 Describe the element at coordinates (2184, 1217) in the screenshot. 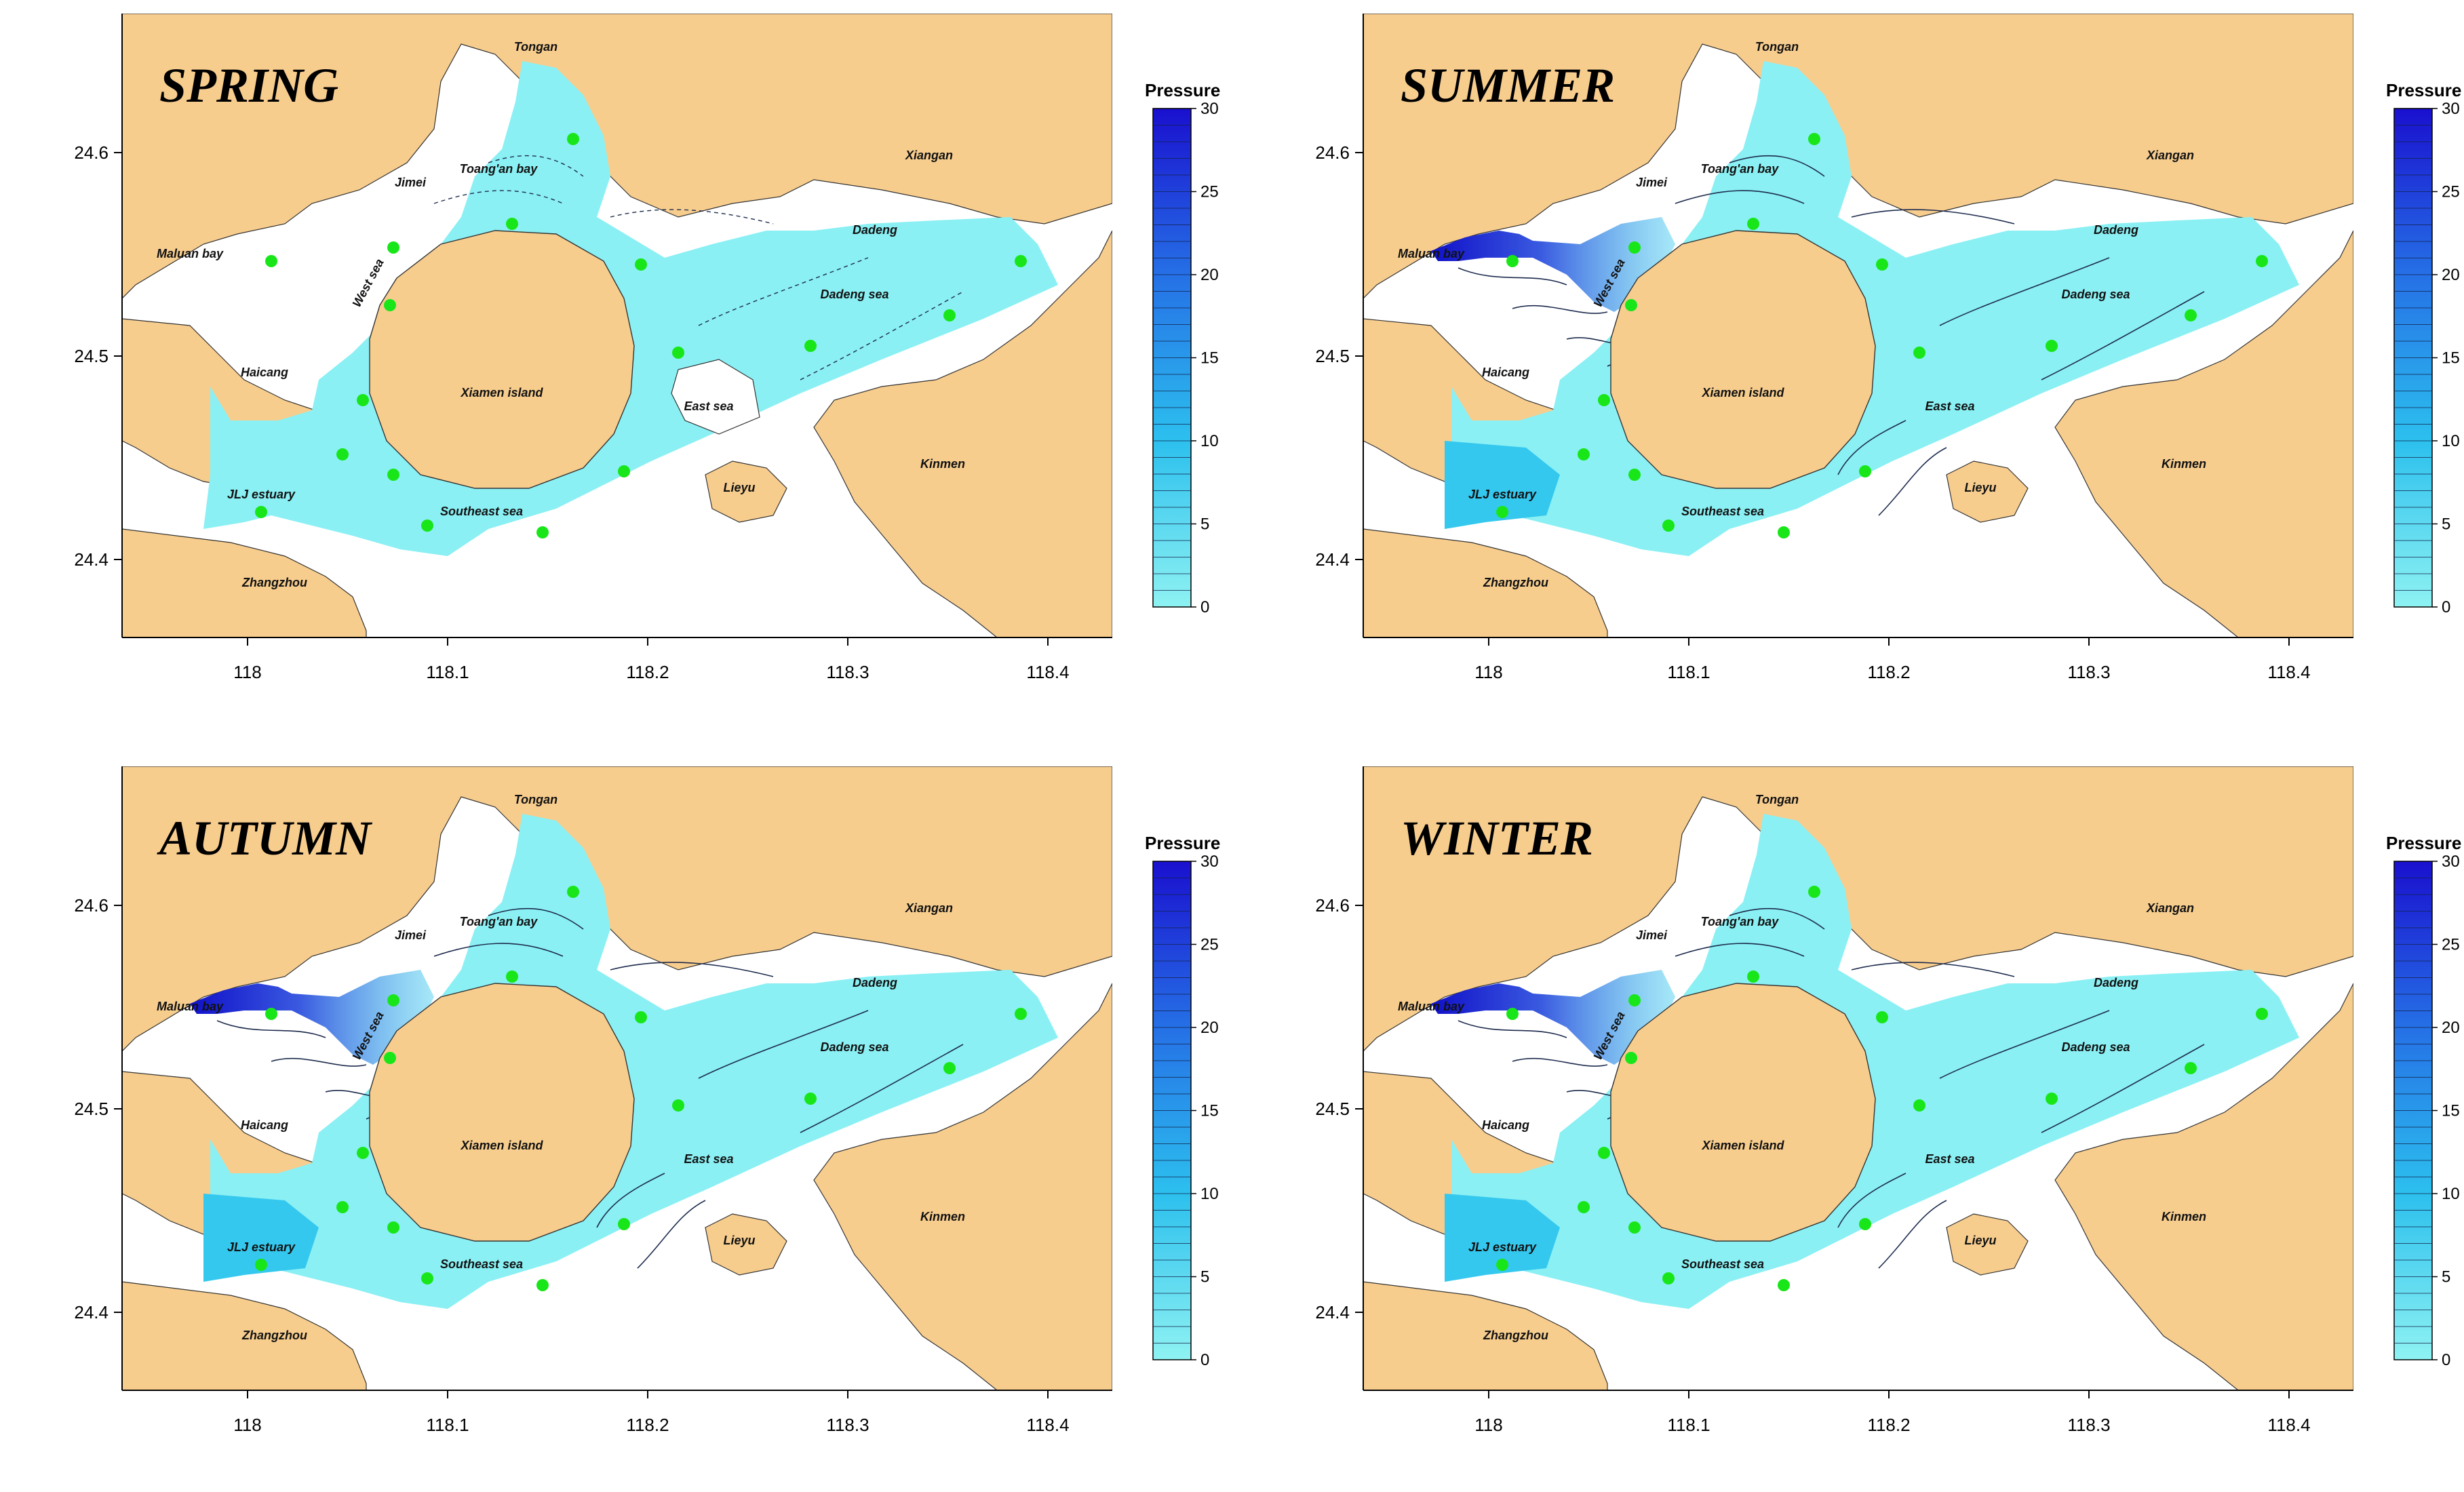

I see `place-label-kinmen: Kinmen` at that location.